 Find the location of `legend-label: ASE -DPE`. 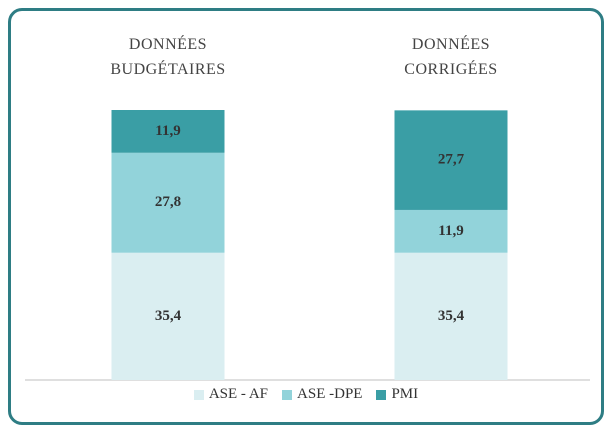

legend-label: ASE -DPE is located at coordinates (330, 394).